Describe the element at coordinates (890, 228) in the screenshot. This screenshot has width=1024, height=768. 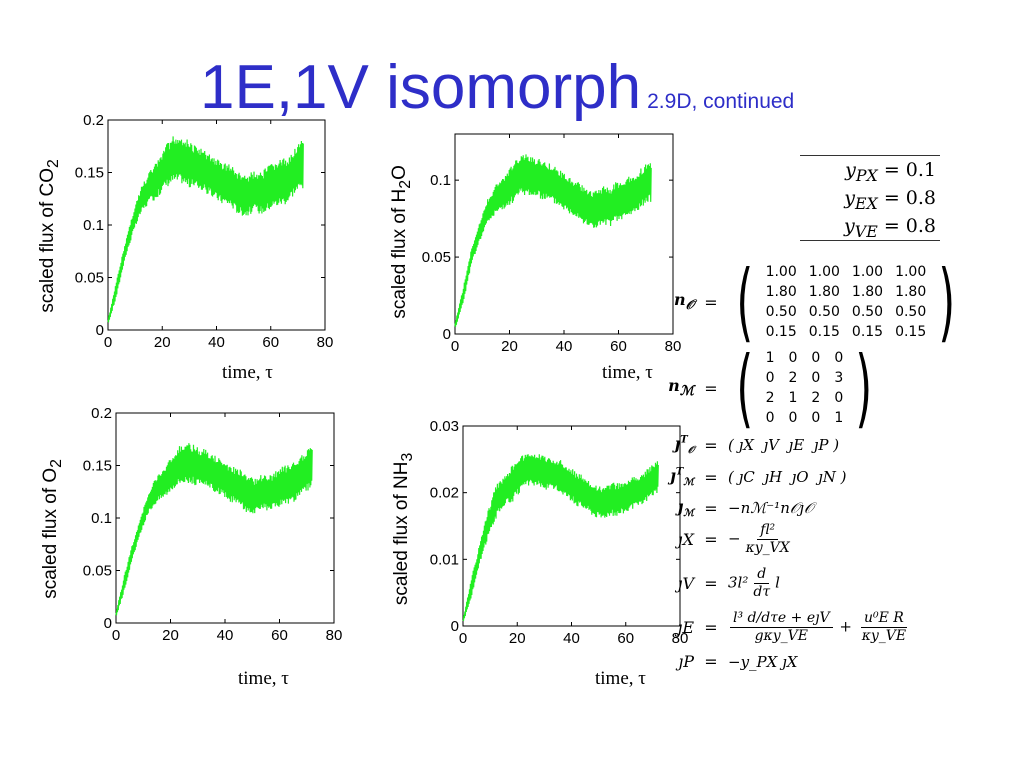
I see `param-row: yVE = 0.8` at that location.